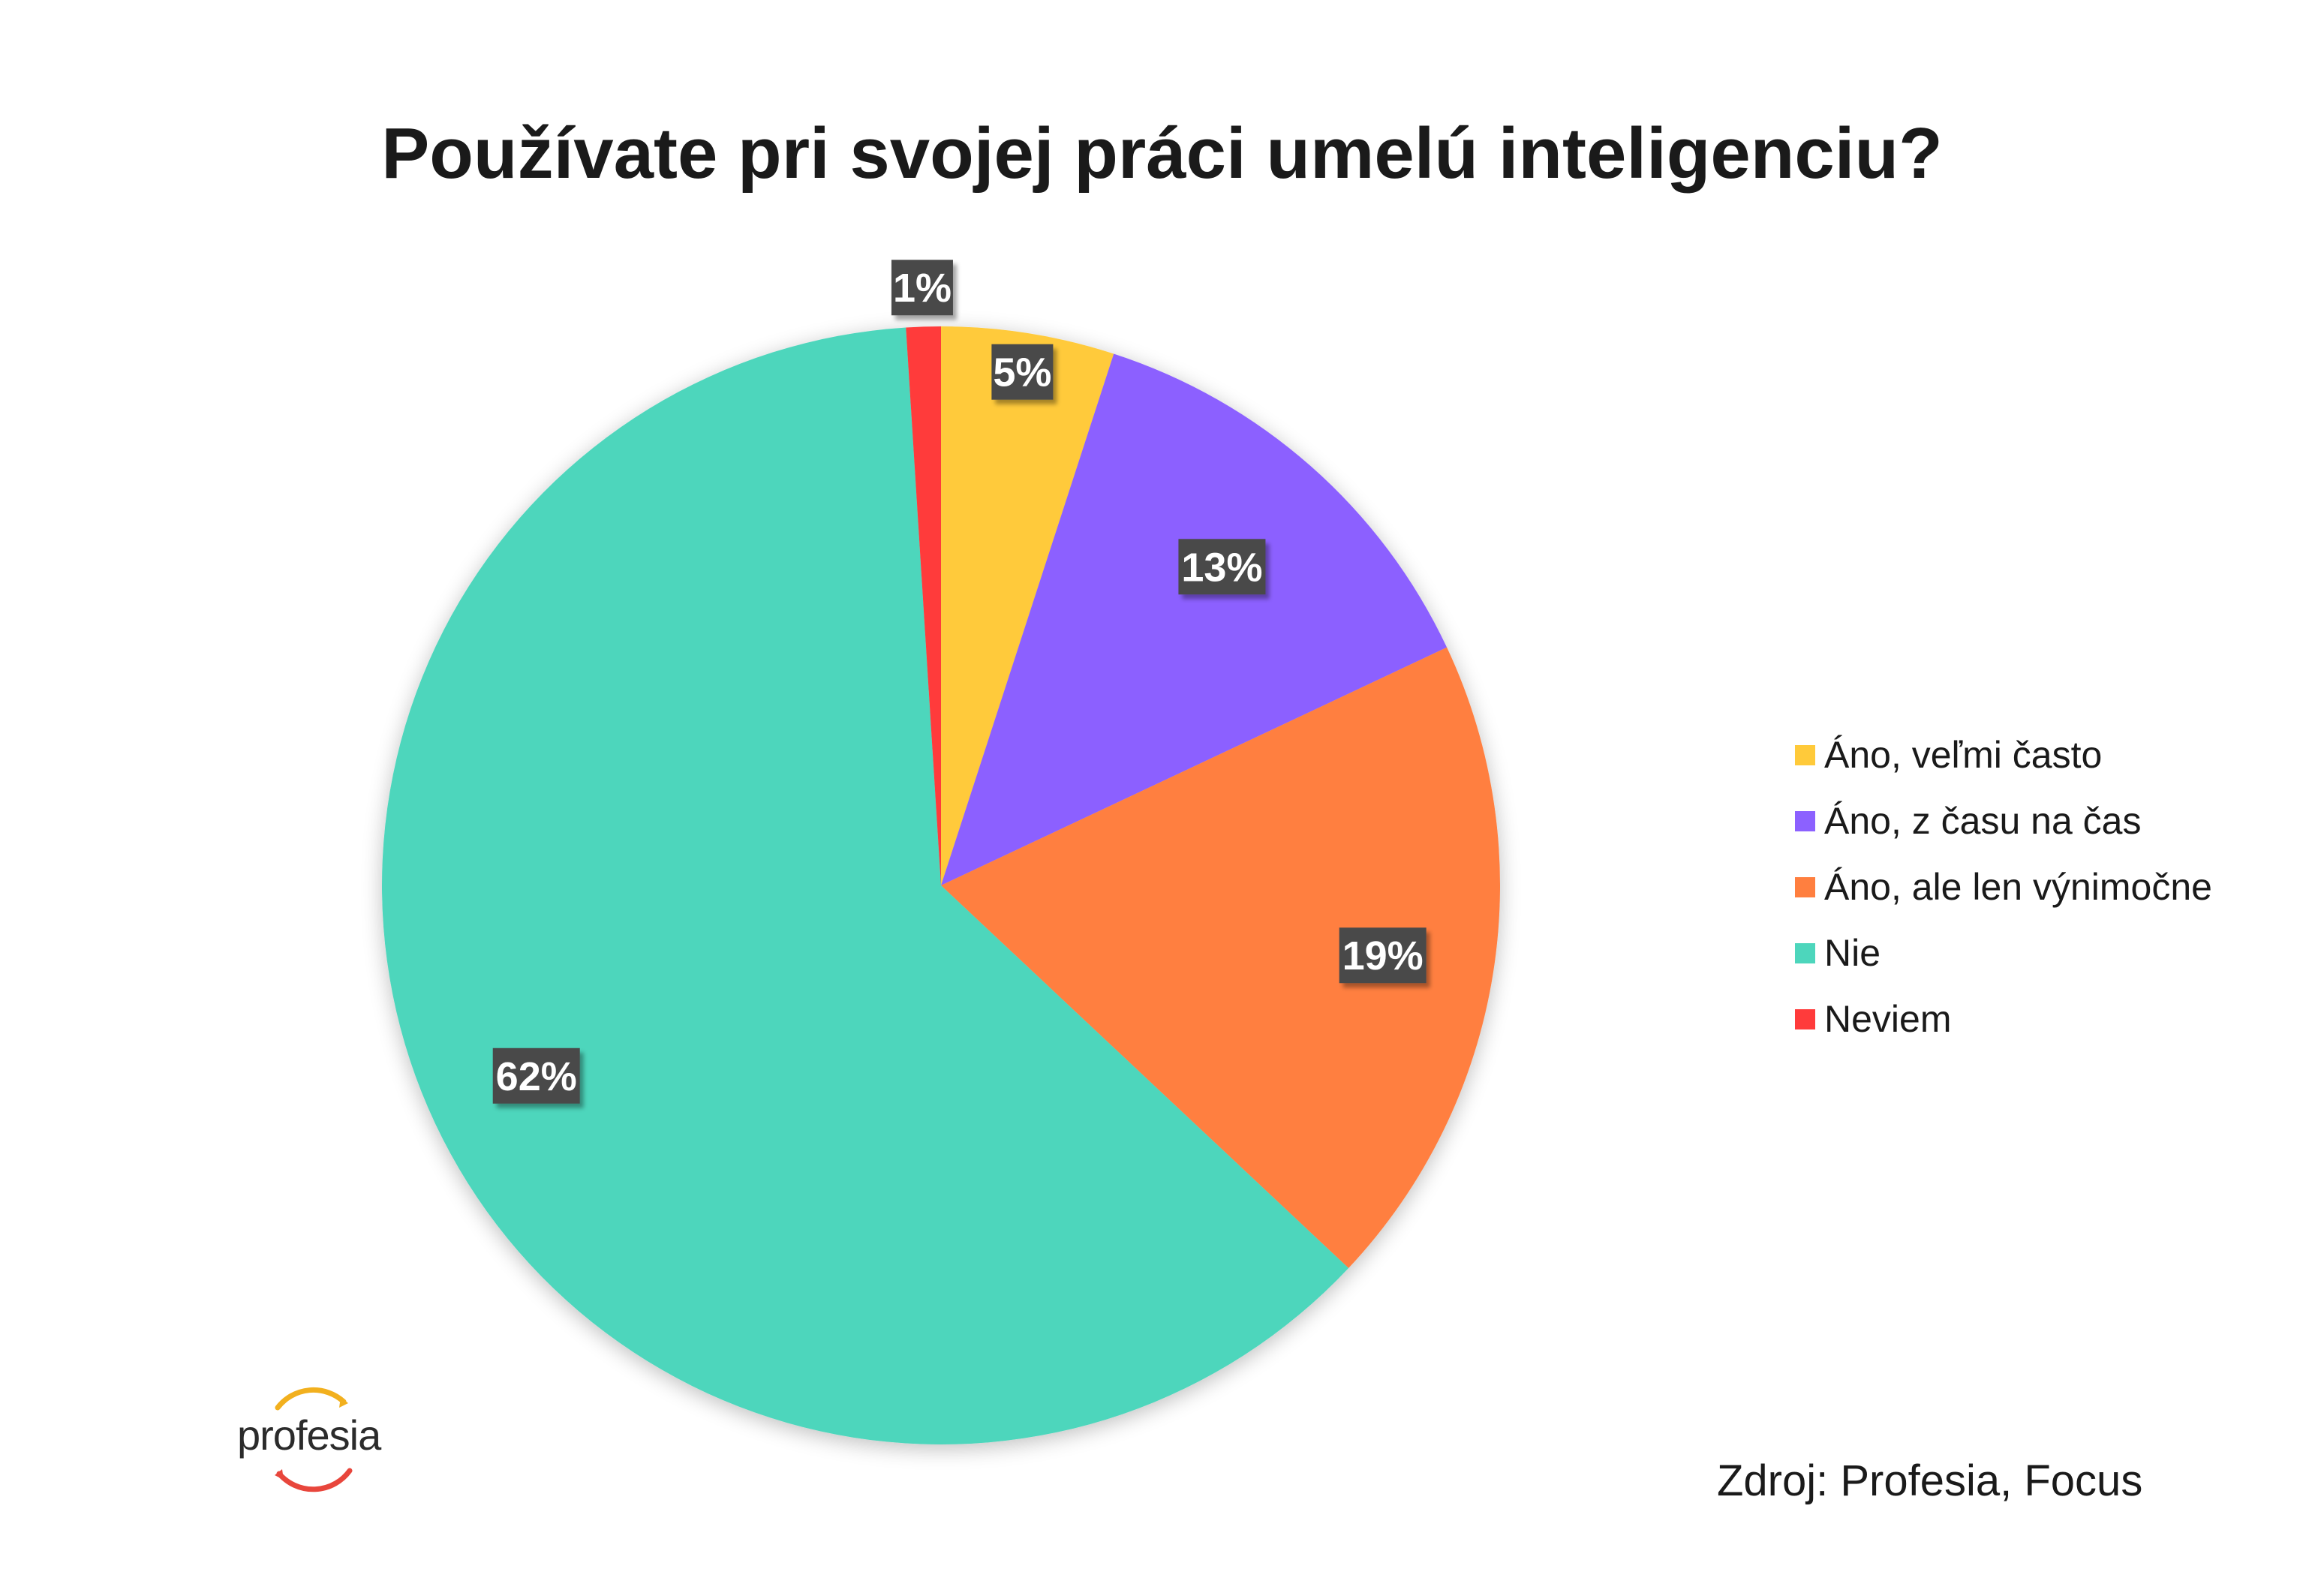  What do you see at coordinates (1852, 953) in the screenshot?
I see `legend-label: Nie` at bounding box center [1852, 953].